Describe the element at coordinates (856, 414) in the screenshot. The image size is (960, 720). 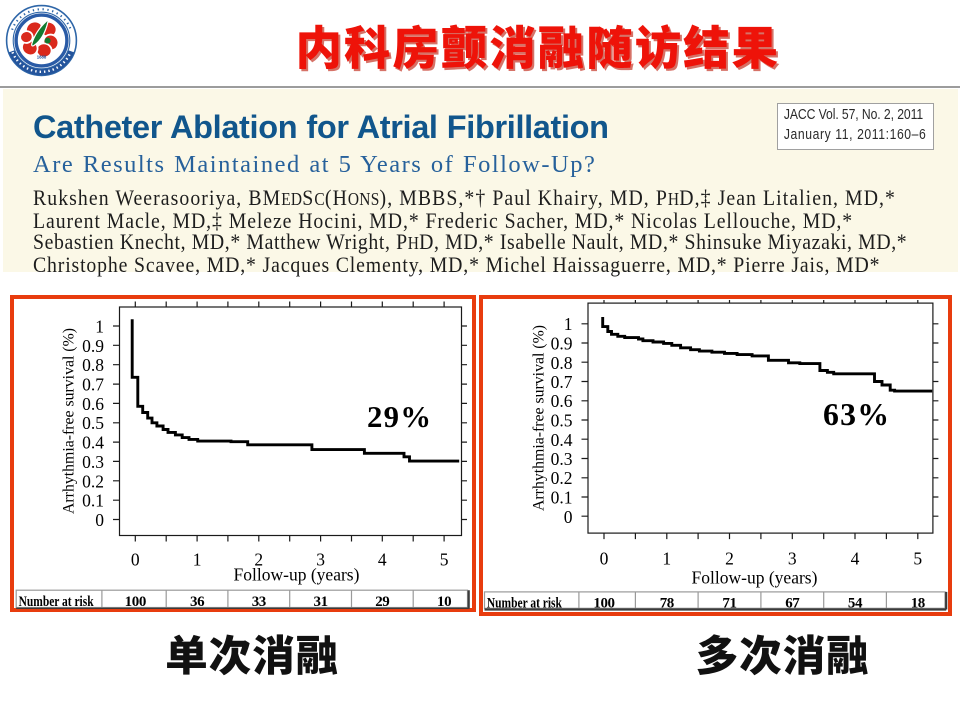
I see `svg-text: 63%` at that location.